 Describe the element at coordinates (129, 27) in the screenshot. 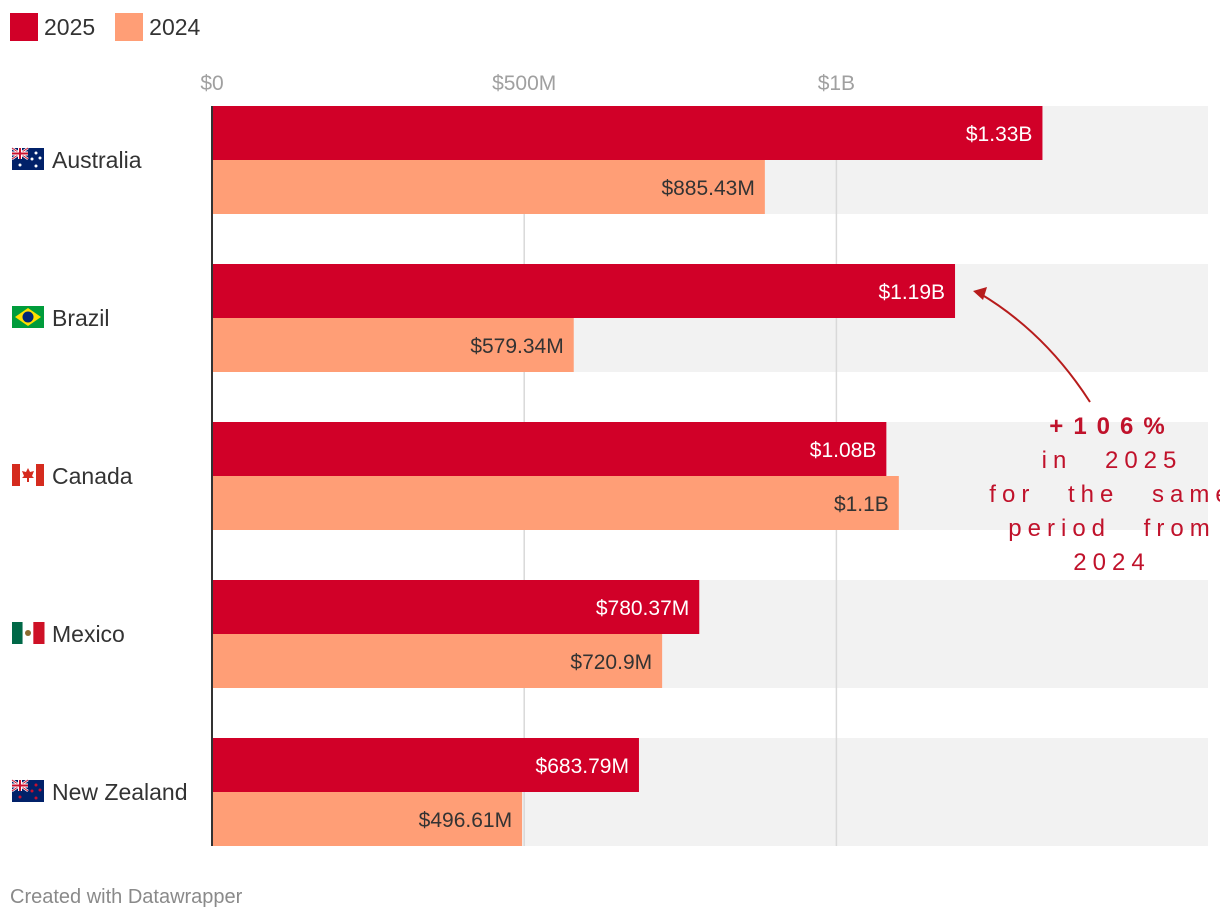

I see `legend-swatch-2024` at that location.